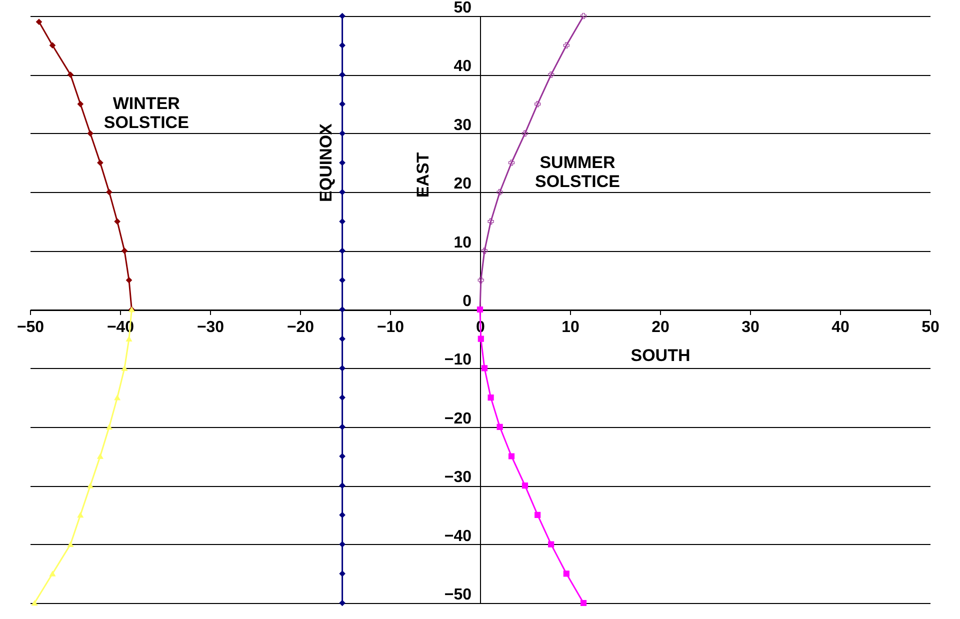  I want to click on y-tick-label: 50, so click(463, 8).